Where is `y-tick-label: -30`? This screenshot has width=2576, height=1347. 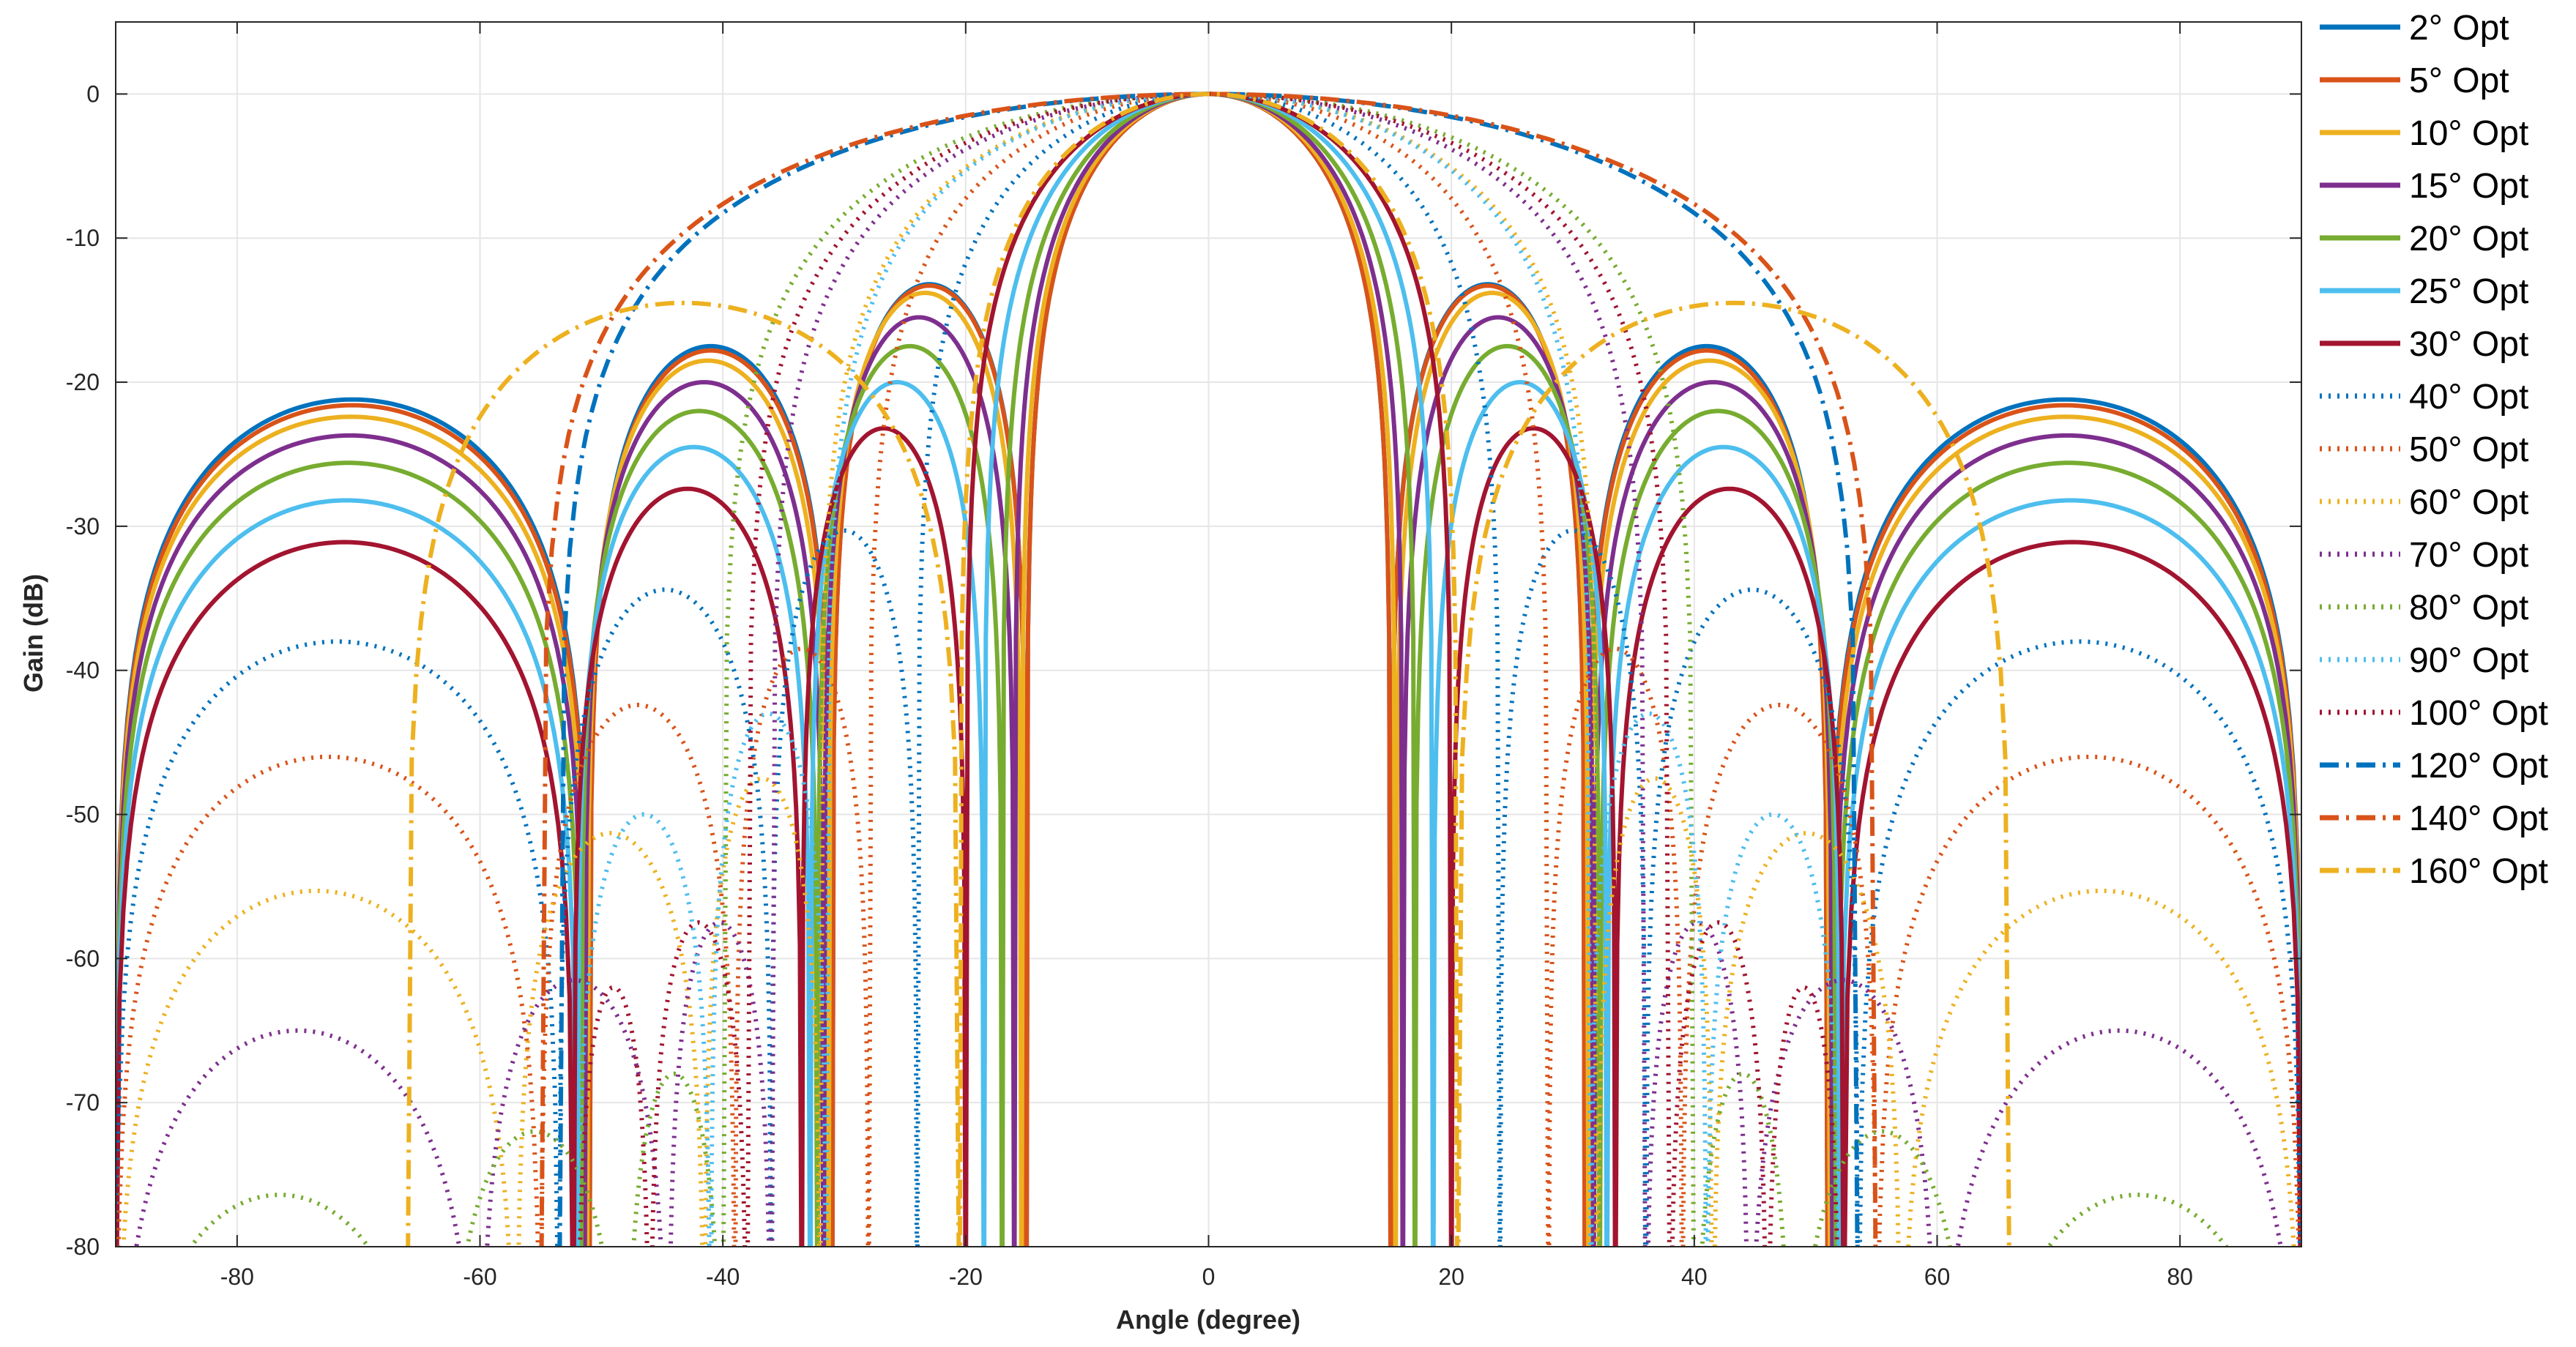
y-tick-label: -30 is located at coordinates (83, 527).